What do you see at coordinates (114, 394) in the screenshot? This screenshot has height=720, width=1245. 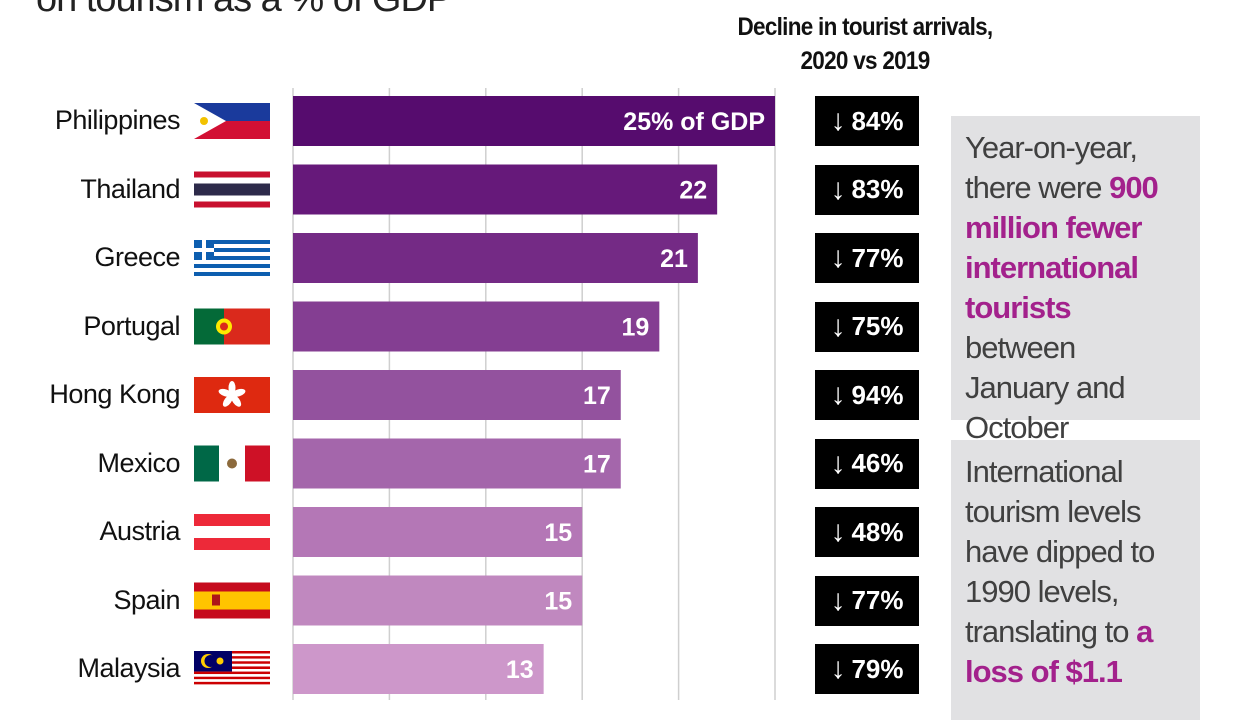 I see `country-label: Hong Kong` at bounding box center [114, 394].